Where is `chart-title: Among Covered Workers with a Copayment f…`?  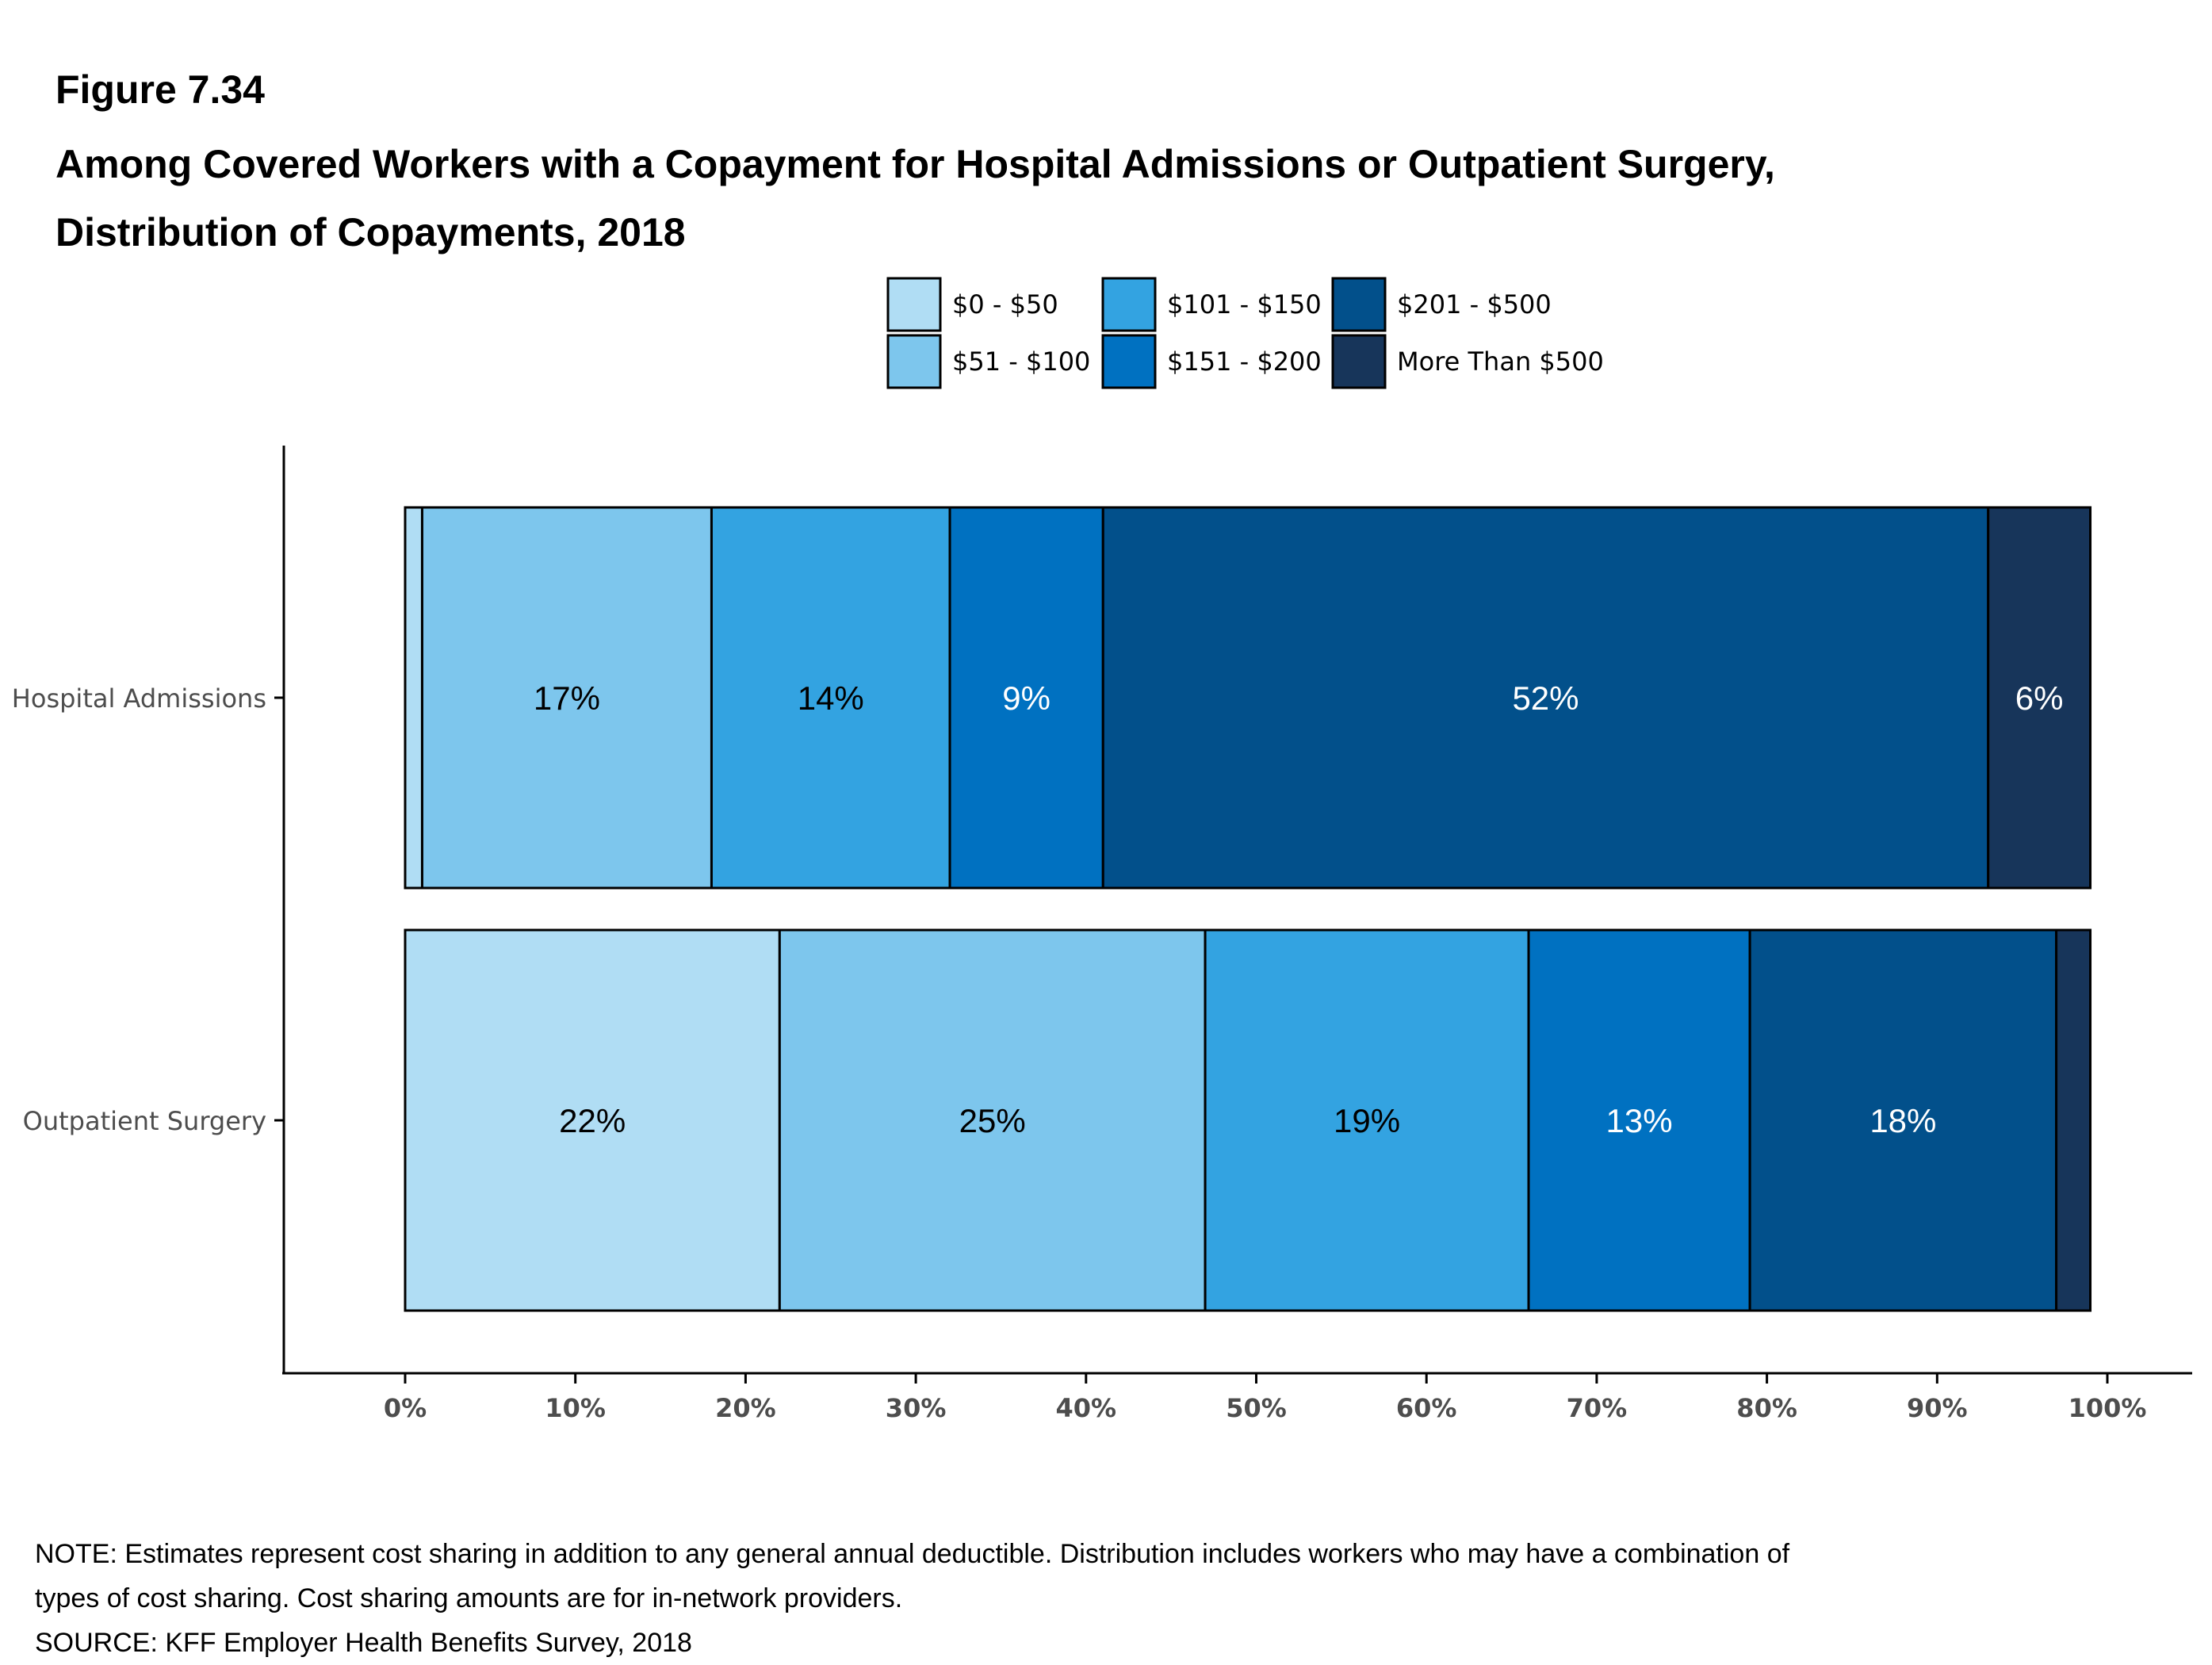 chart-title: Among Covered Workers with a Copayment f… is located at coordinates (1086, 198).